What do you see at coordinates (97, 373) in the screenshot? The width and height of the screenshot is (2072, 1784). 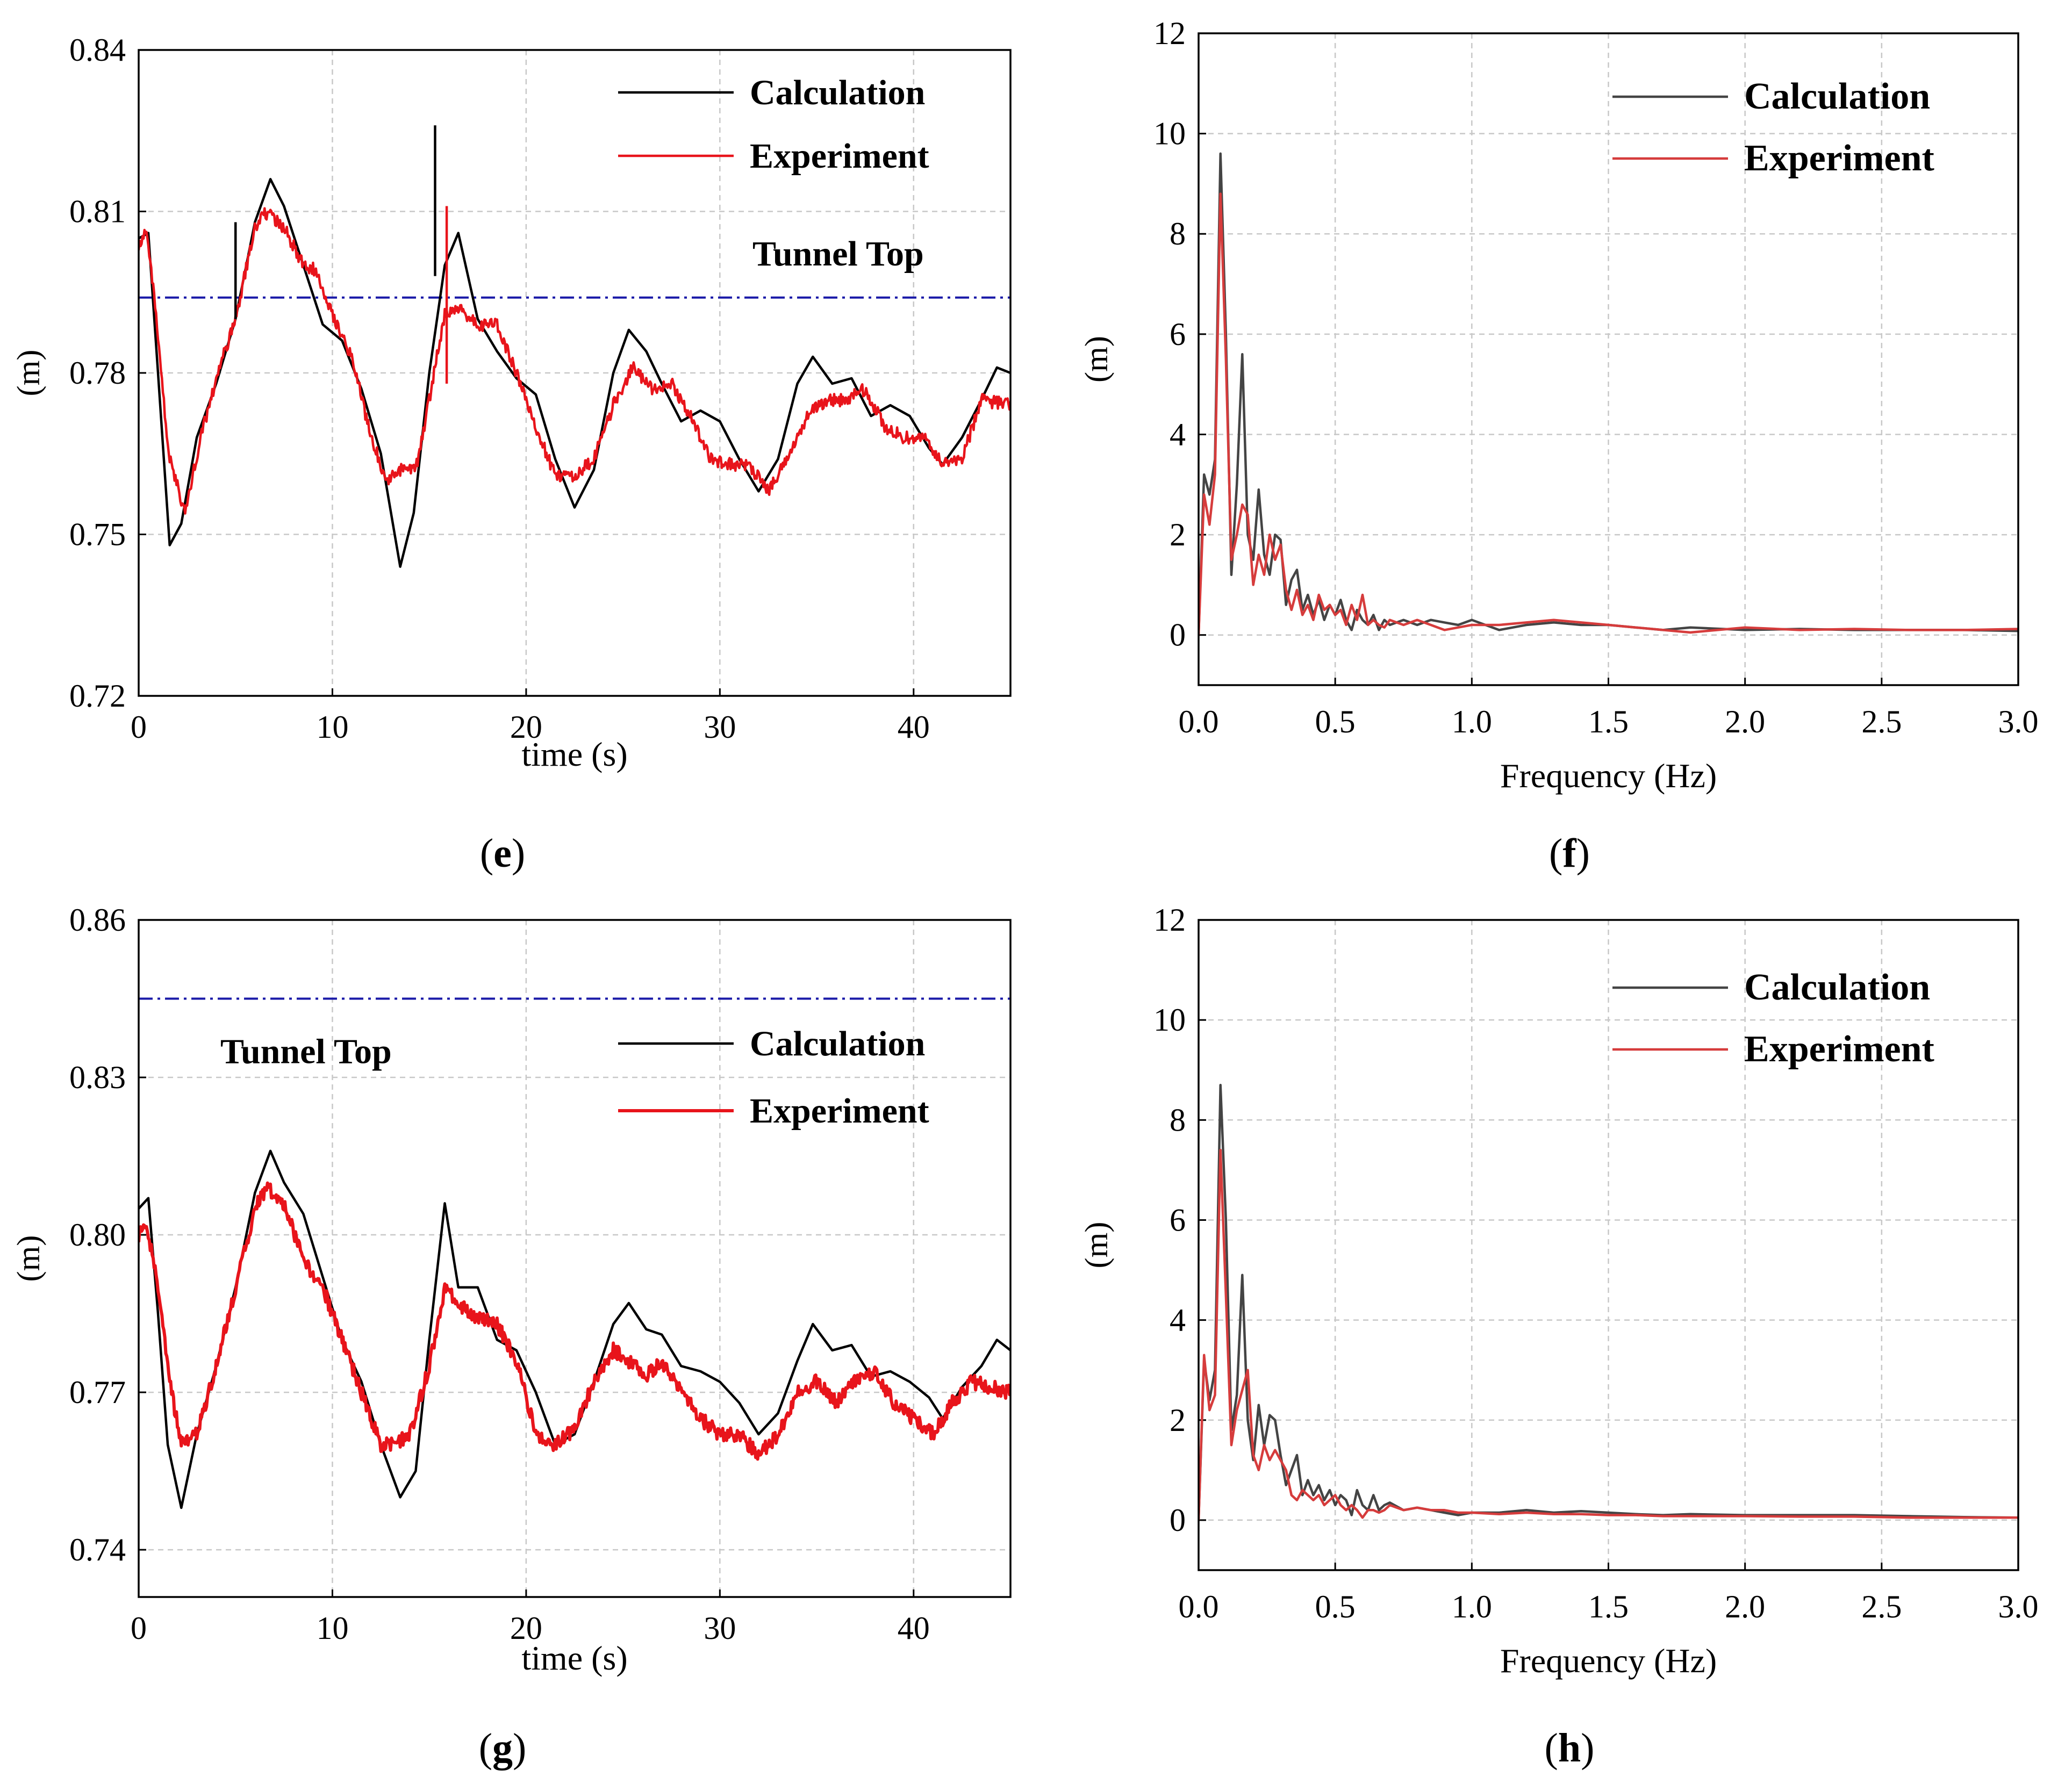 I see `y-tick-label: 0.78` at bounding box center [97, 373].